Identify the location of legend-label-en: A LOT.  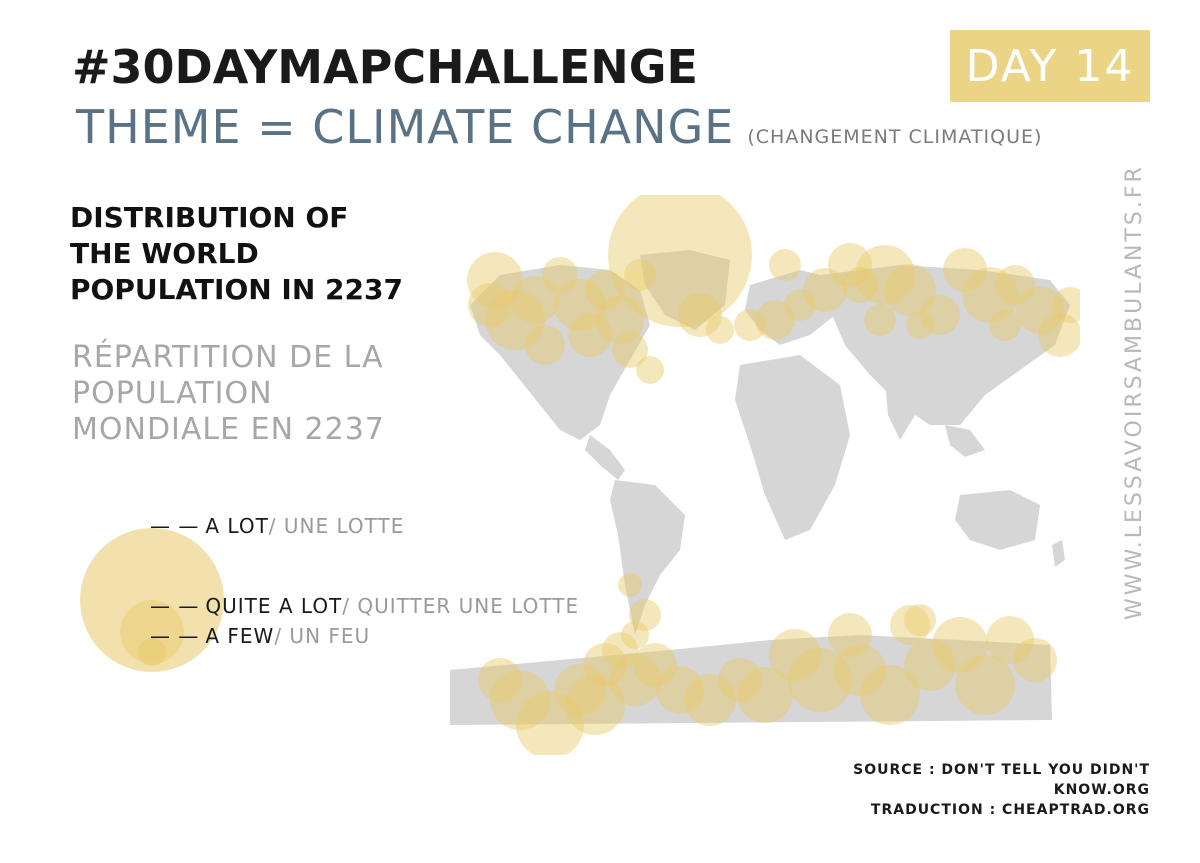
(237, 526).